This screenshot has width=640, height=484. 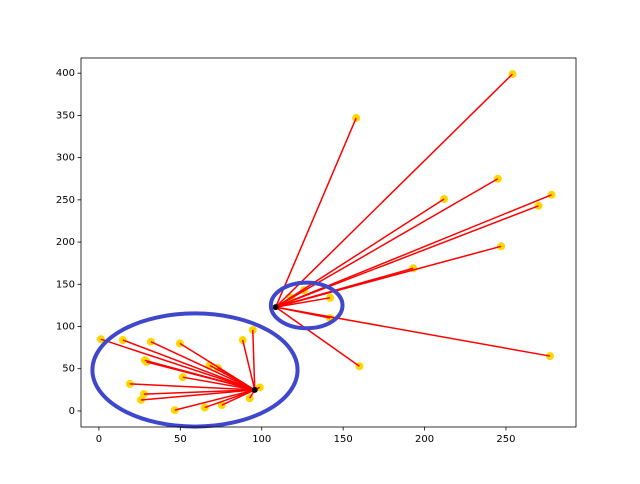 I want to click on y-tick-label: 150, so click(x=65, y=284).